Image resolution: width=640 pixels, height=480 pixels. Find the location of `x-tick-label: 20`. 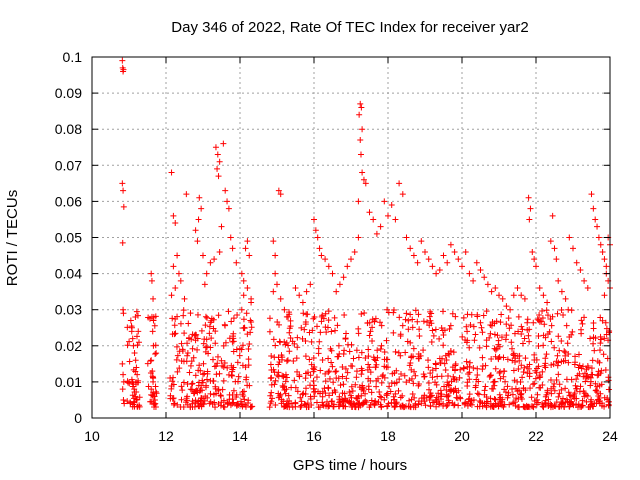

x-tick-label: 20 is located at coordinates (462, 436).